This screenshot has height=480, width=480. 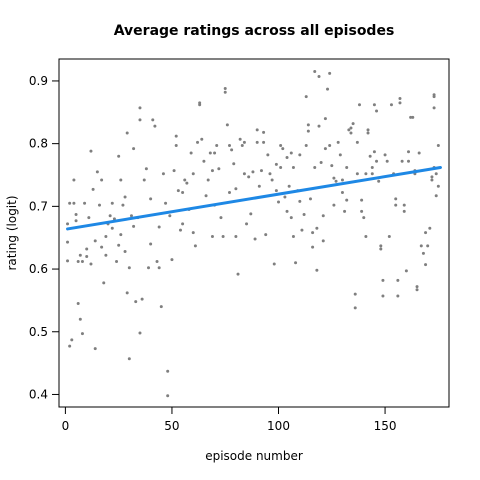 I want to click on y-axis: 0.4 0.5 0.6 0.7 0.8 0.9, so click(x=44, y=237).